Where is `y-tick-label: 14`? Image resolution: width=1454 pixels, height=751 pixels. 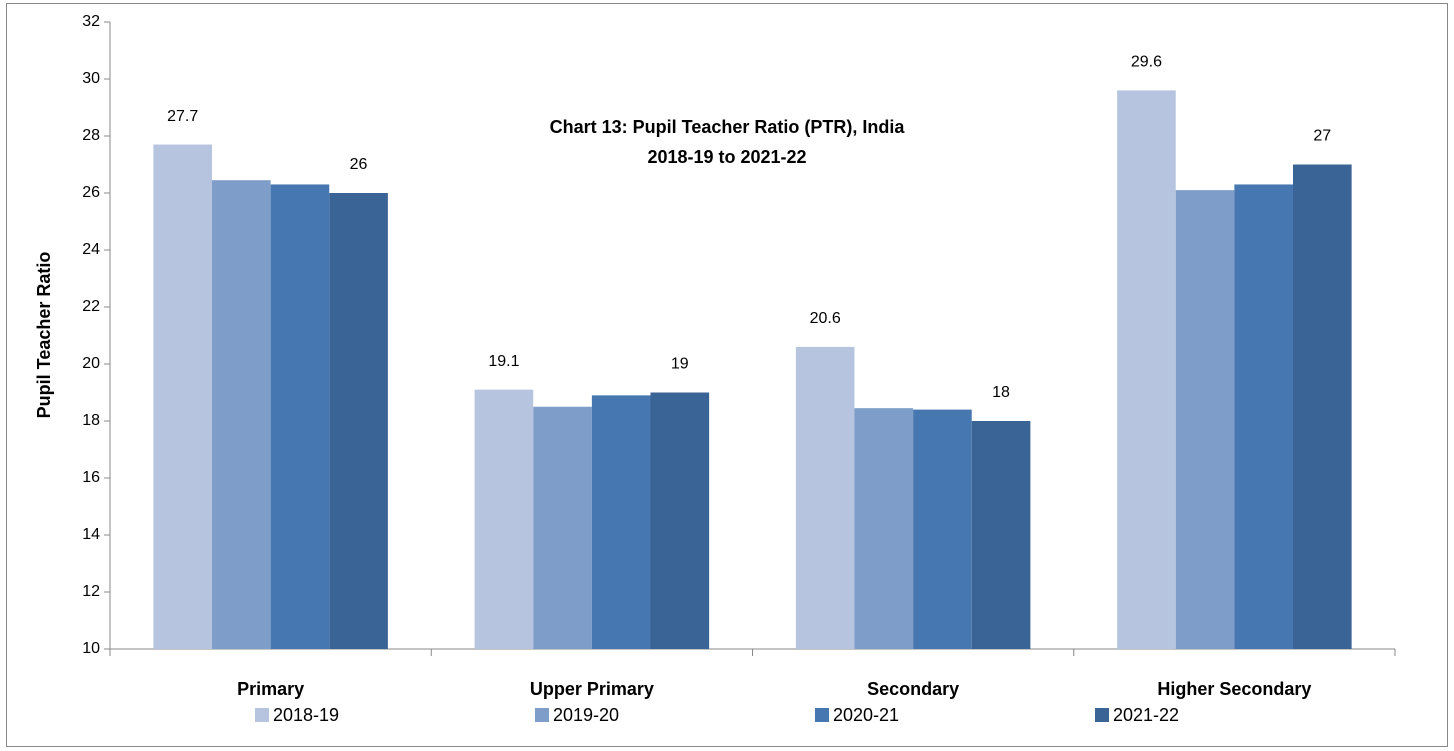 y-tick-label: 14 is located at coordinates (91, 534).